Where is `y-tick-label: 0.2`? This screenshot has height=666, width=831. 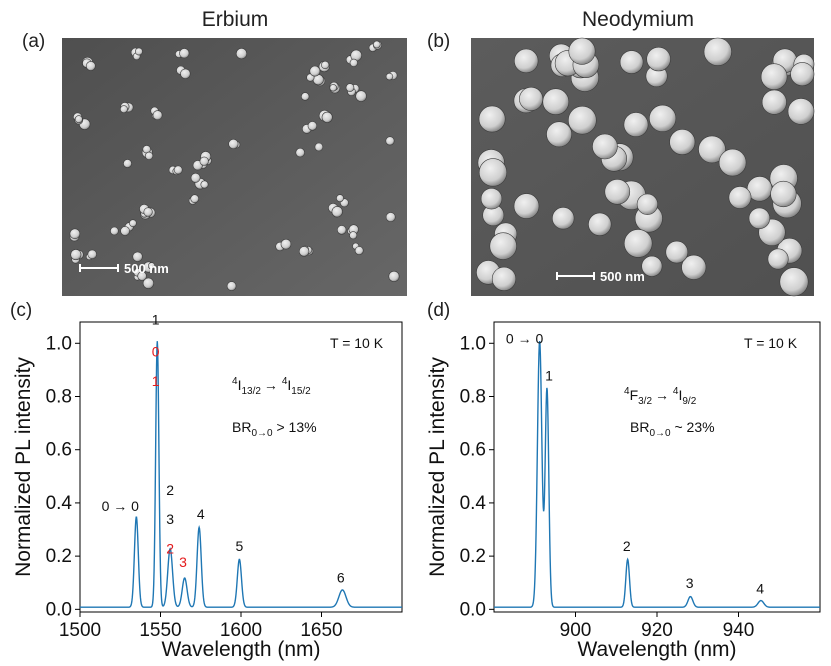
y-tick-label: 0.2 is located at coordinates (59, 556).